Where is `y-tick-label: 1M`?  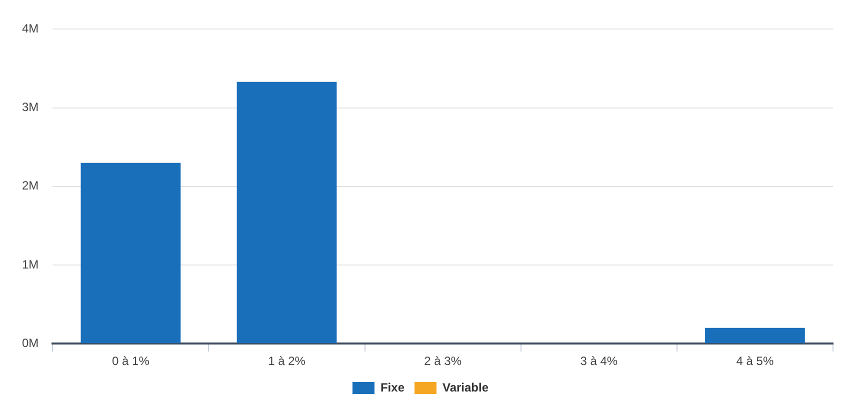
y-tick-label: 1M is located at coordinates (30, 264).